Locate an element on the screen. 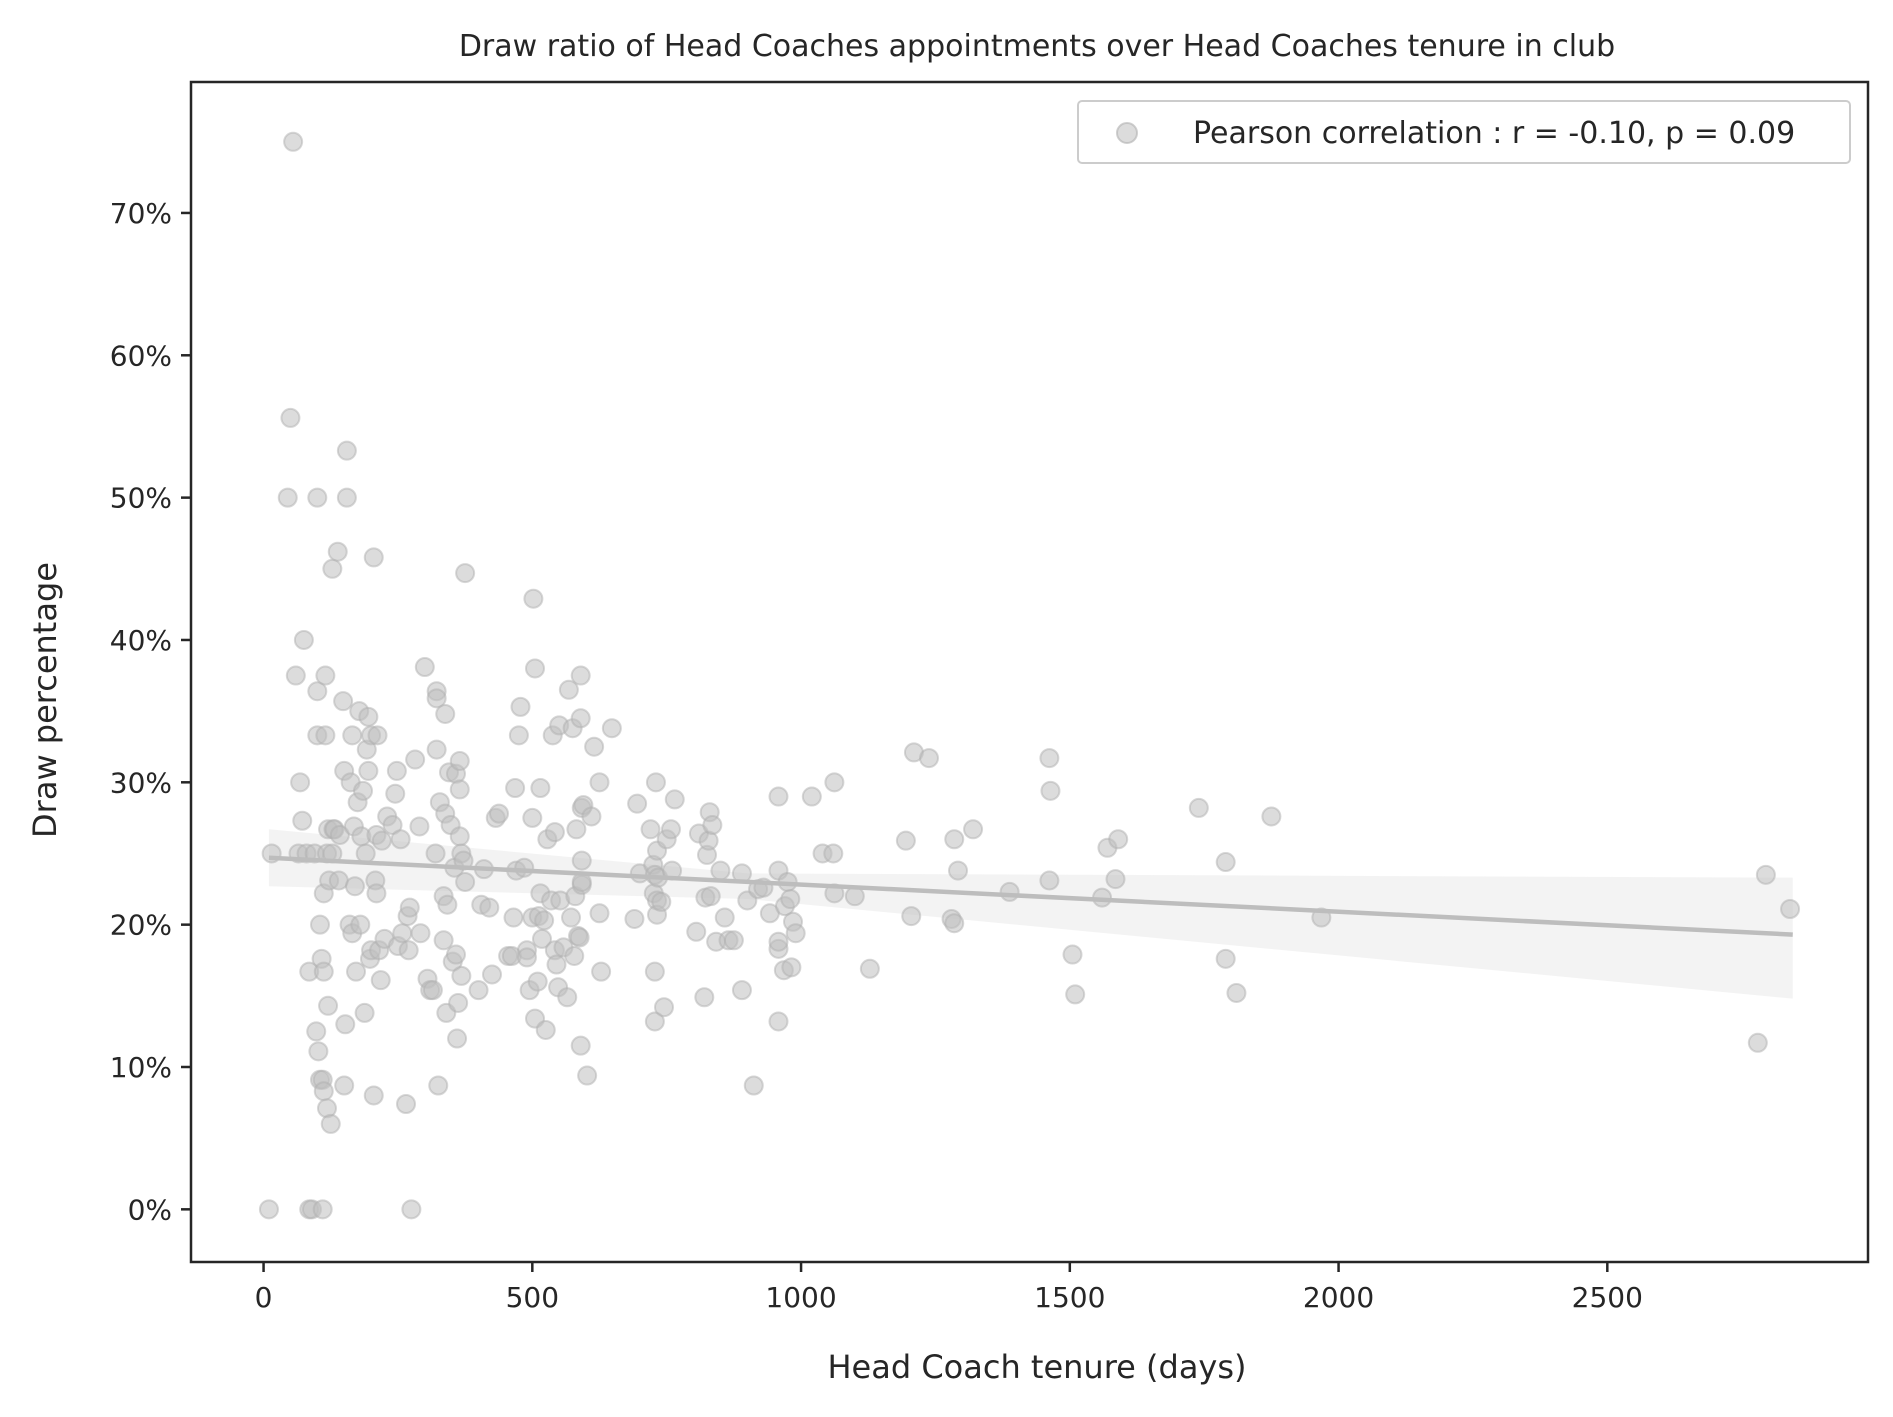 This screenshot has width=1893, height=1417. x-tick-label: 0 is located at coordinates (264, 1297).